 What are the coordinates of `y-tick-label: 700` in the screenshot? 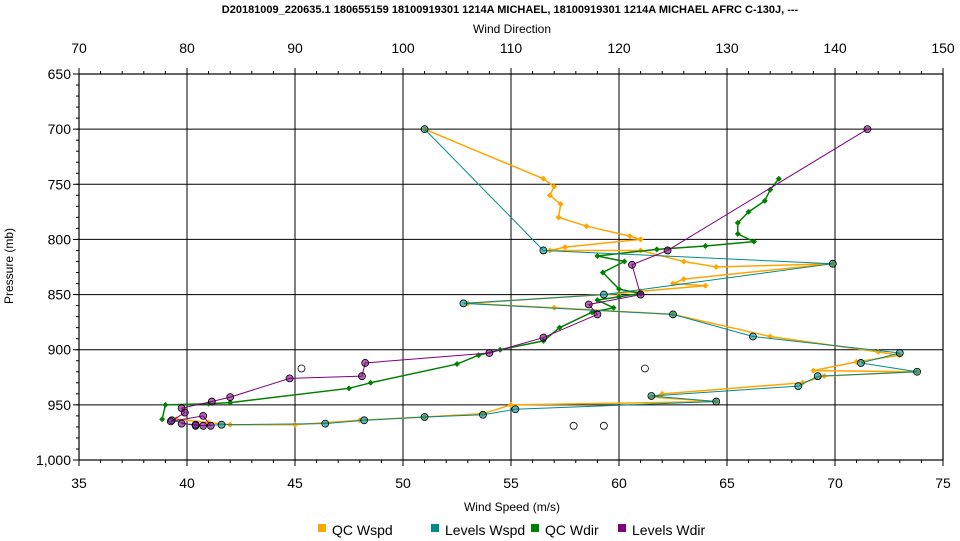 It's located at (60, 129).